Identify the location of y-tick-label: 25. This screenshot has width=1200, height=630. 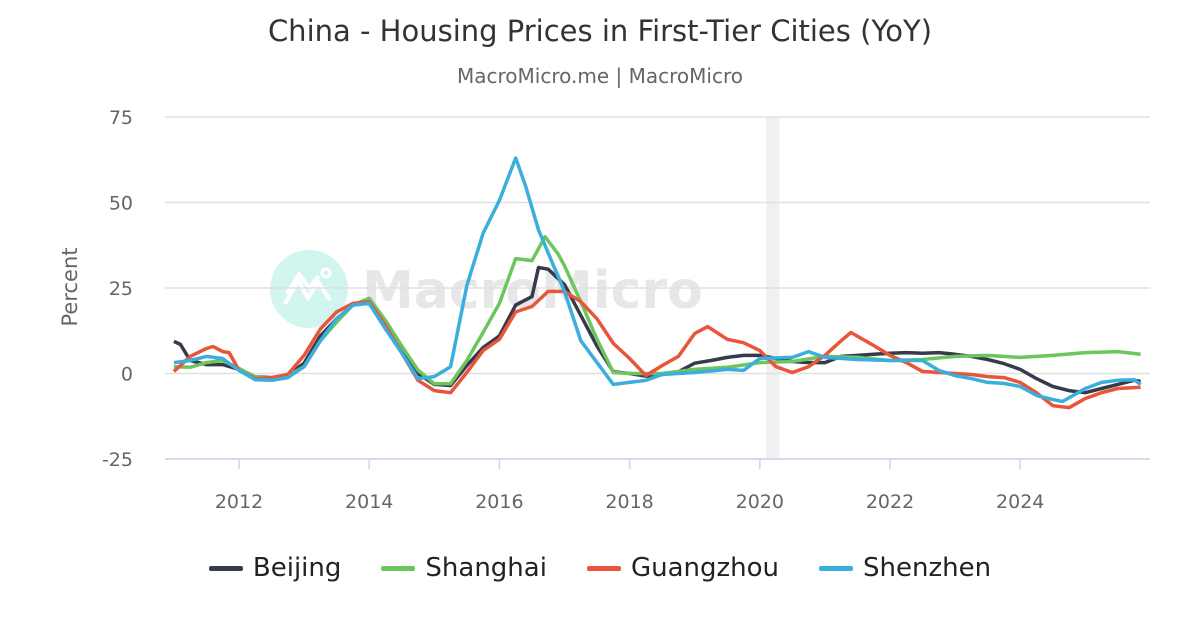
(121, 289).